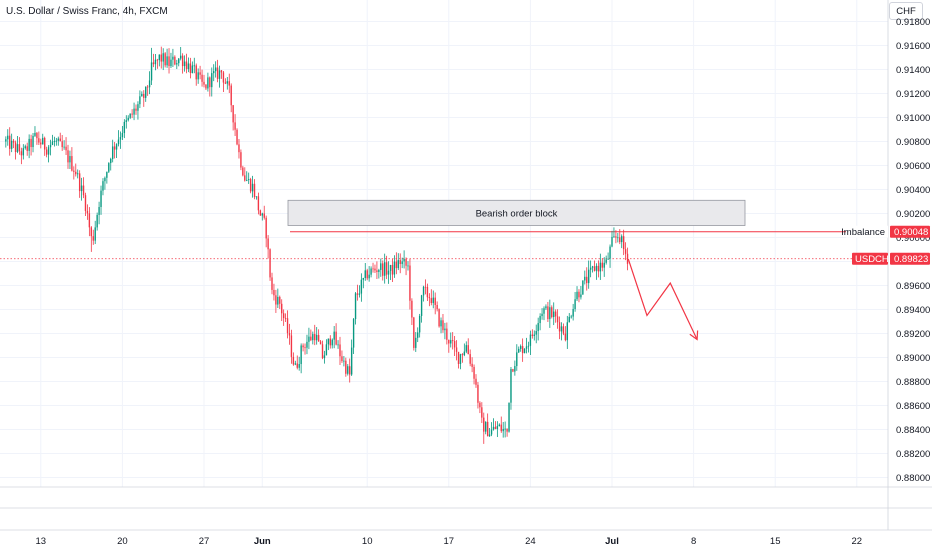  What do you see at coordinates (913, 190) in the screenshot?
I see `y-tick-label: 0.90400` at bounding box center [913, 190].